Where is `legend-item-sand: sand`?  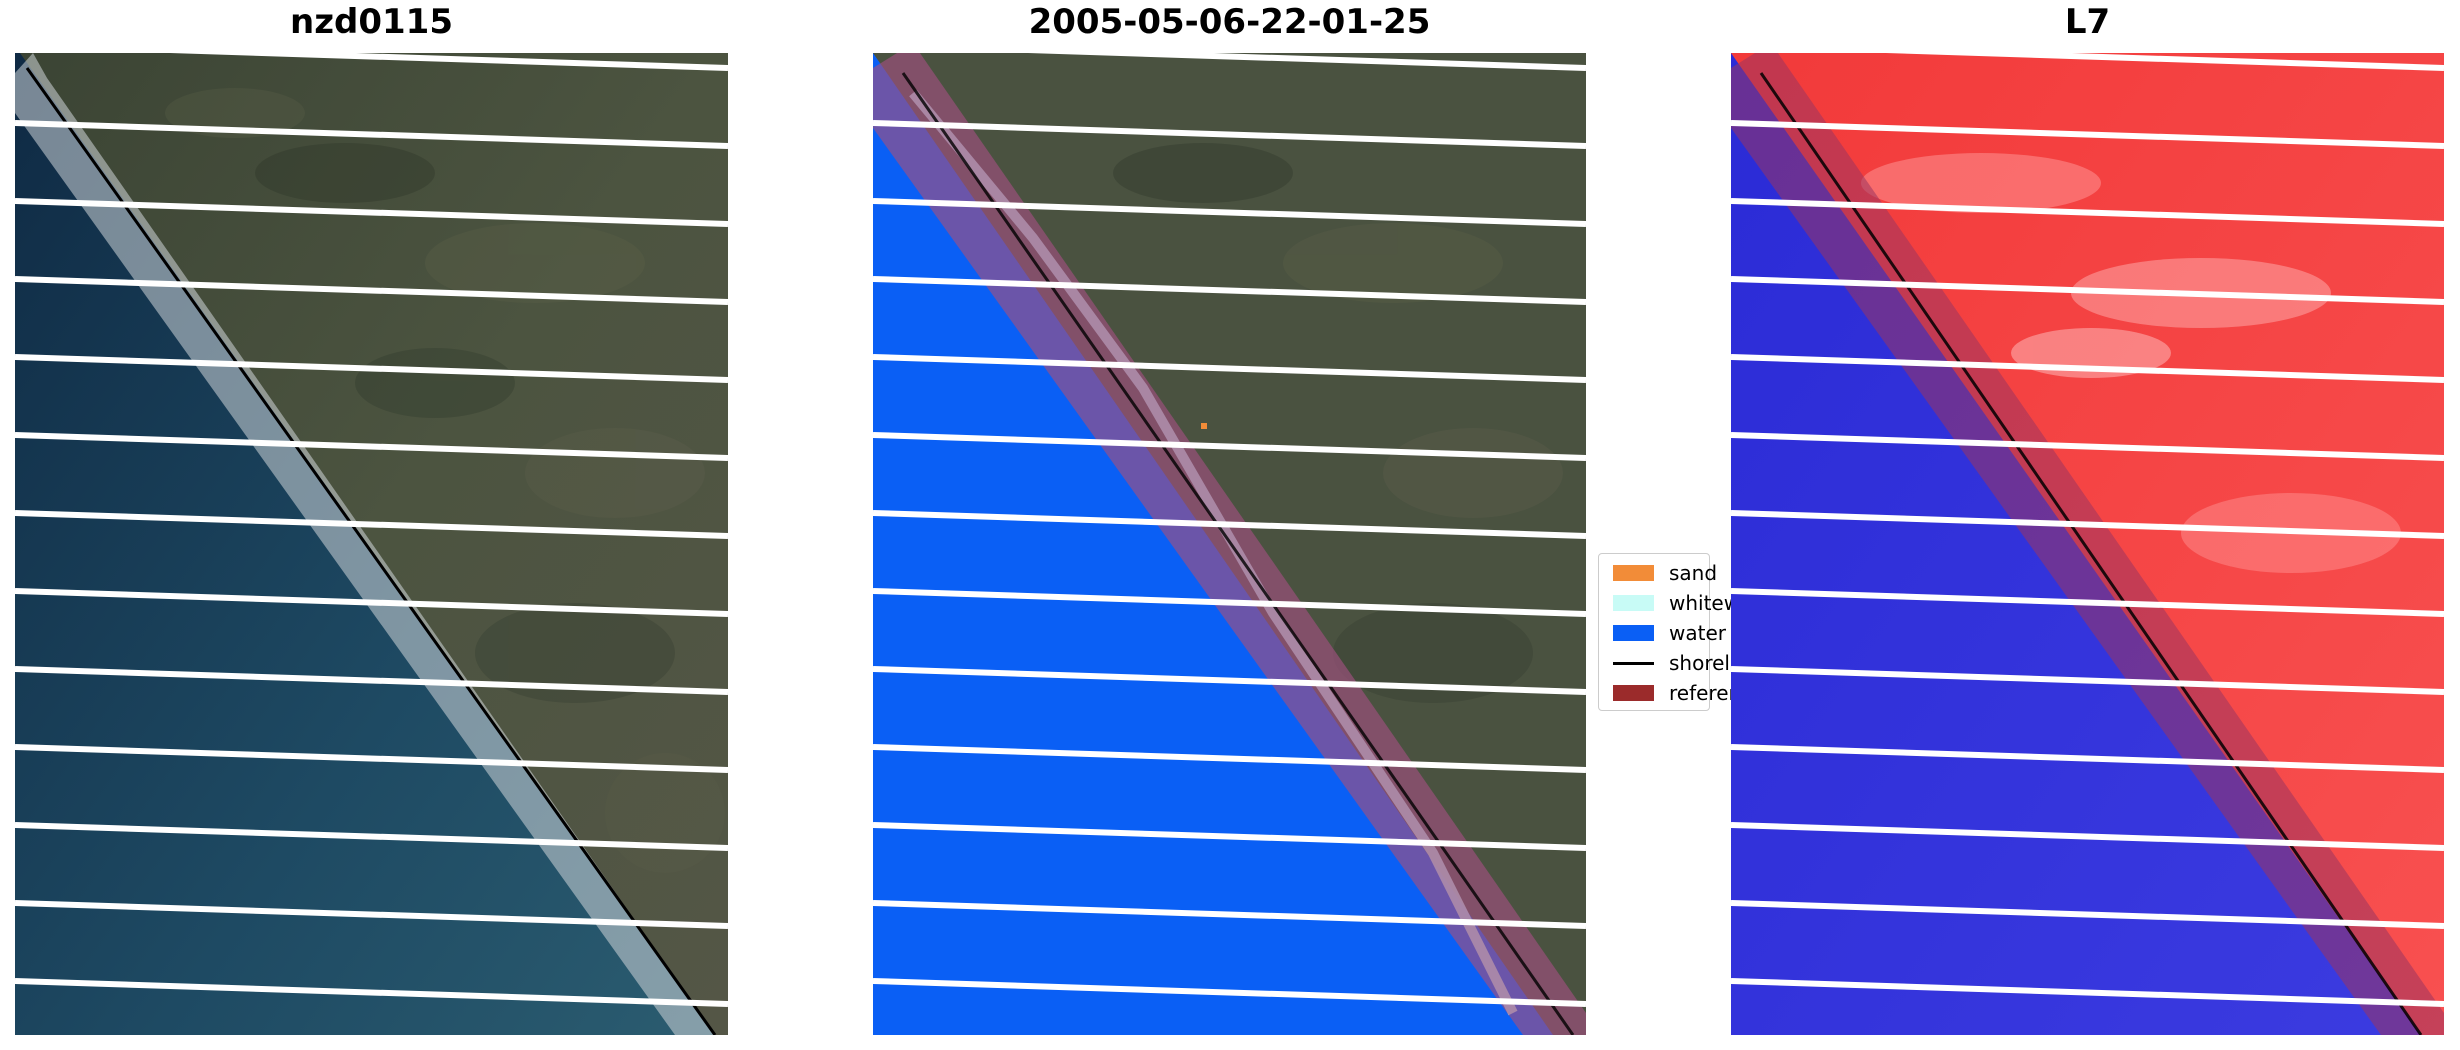 legend-item-sand: sand is located at coordinates (1665, 573).